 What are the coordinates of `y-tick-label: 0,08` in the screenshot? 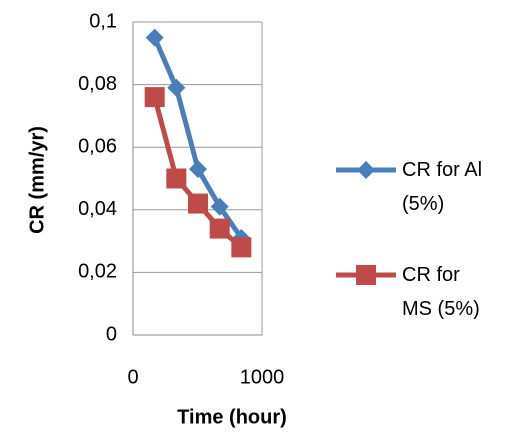 It's located at (97, 84).